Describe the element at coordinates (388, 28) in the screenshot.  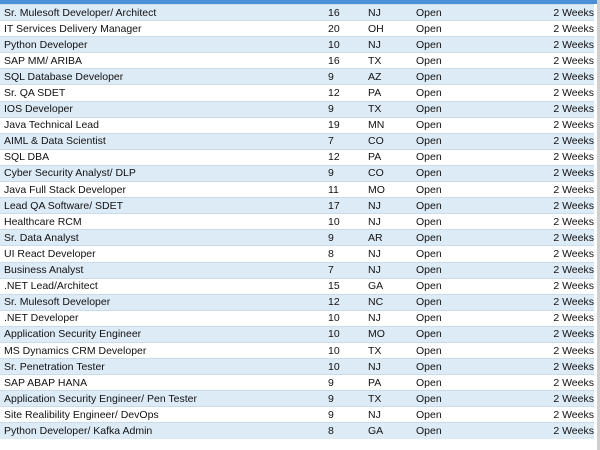
I see `state-cell: OH` at that location.